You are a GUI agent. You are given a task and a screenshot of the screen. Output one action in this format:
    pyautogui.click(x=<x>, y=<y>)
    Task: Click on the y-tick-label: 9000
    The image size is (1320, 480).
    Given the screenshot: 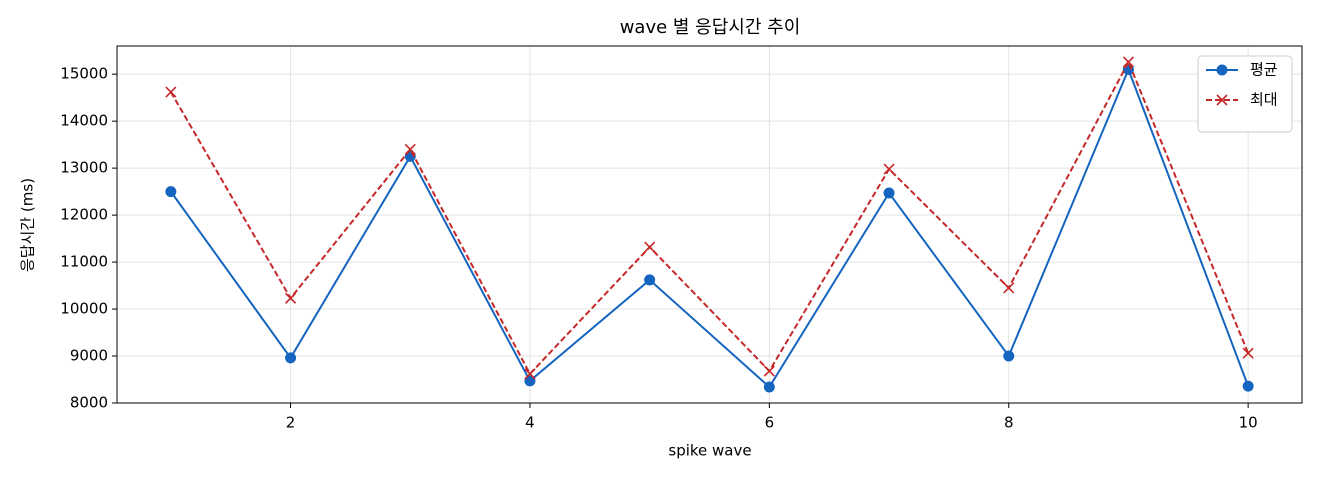 What is the action you would take?
    pyautogui.click(x=89, y=356)
    